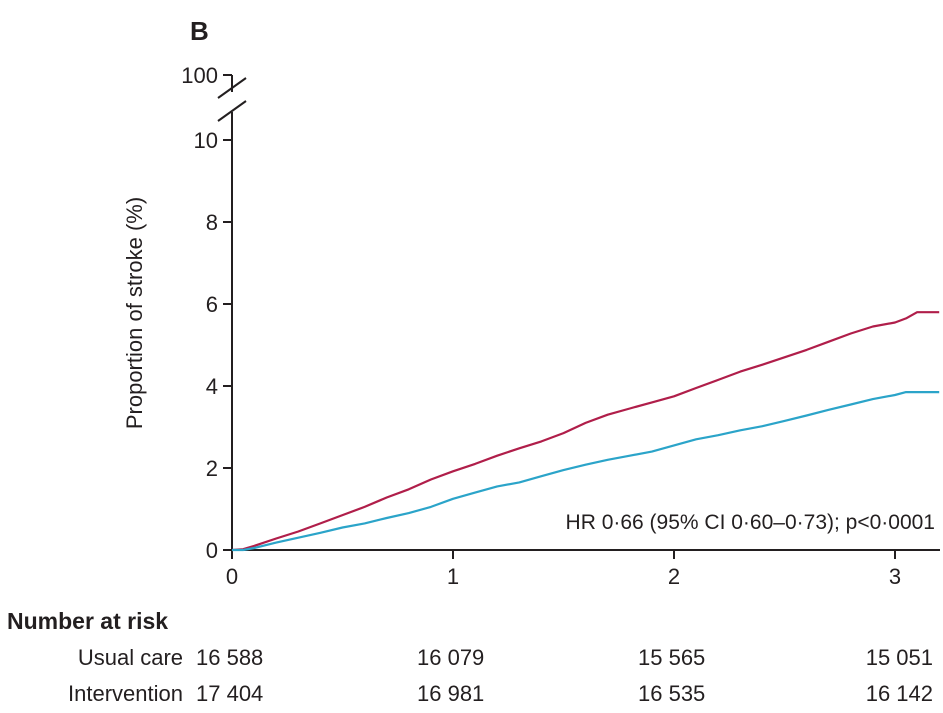 Image resolution: width=943 pixels, height=713 pixels. What do you see at coordinates (88, 621) in the screenshot?
I see `risk-table-title: Number at risk` at bounding box center [88, 621].